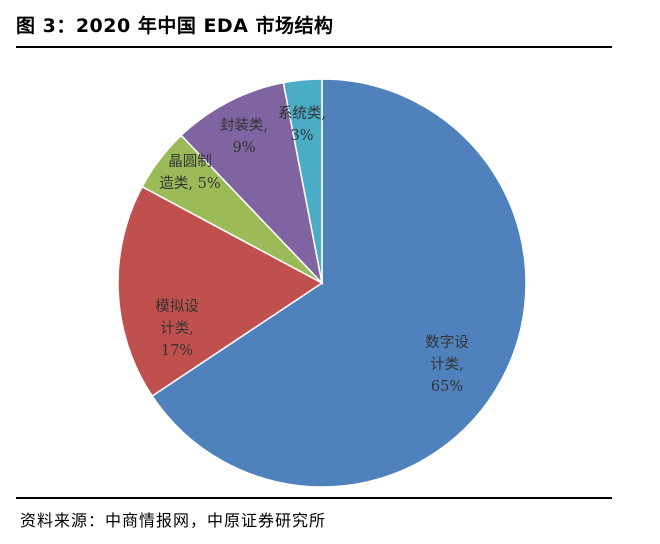  Describe the element at coordinates (447, 342) in the screenshot. I see `slice-label-line: 数字设` at that location.